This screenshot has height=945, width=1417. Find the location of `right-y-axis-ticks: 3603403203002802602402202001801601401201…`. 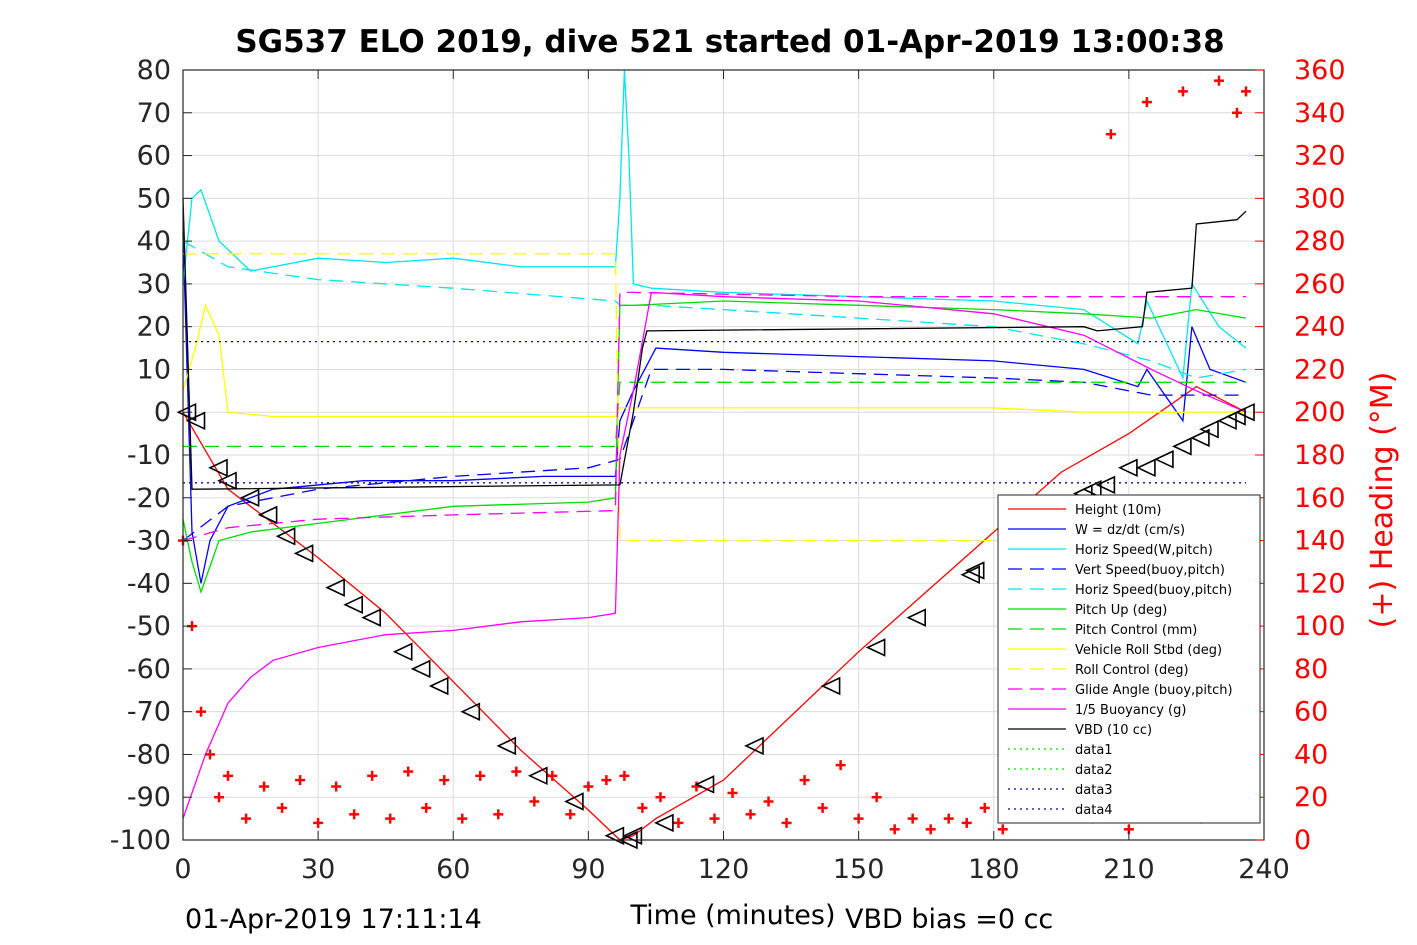

right-y-axis-ticks: 3603403203002802602402202001801601401201… is located at coordinates (1300, 455).